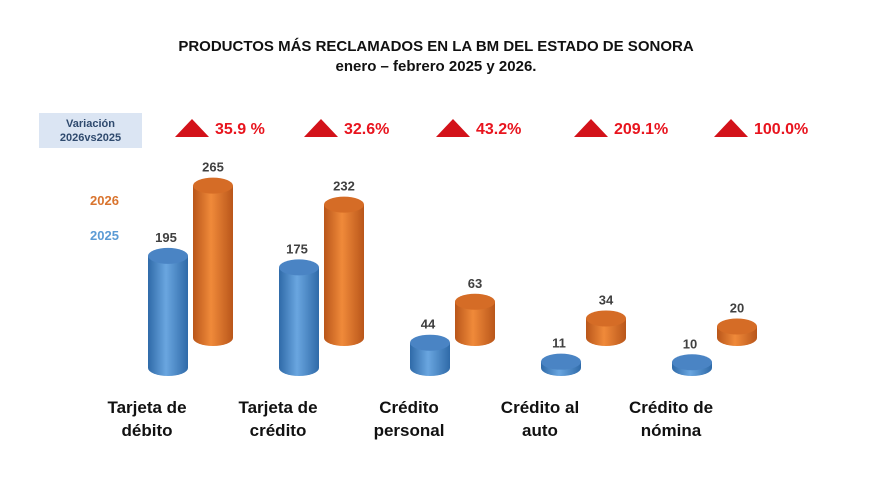 The height and width of the screenshot is (482, 872). What do you see at coordinates (641, 129) in the screenshot?
I see `variation-value: 209.1%` at bounding box center [641, 129].